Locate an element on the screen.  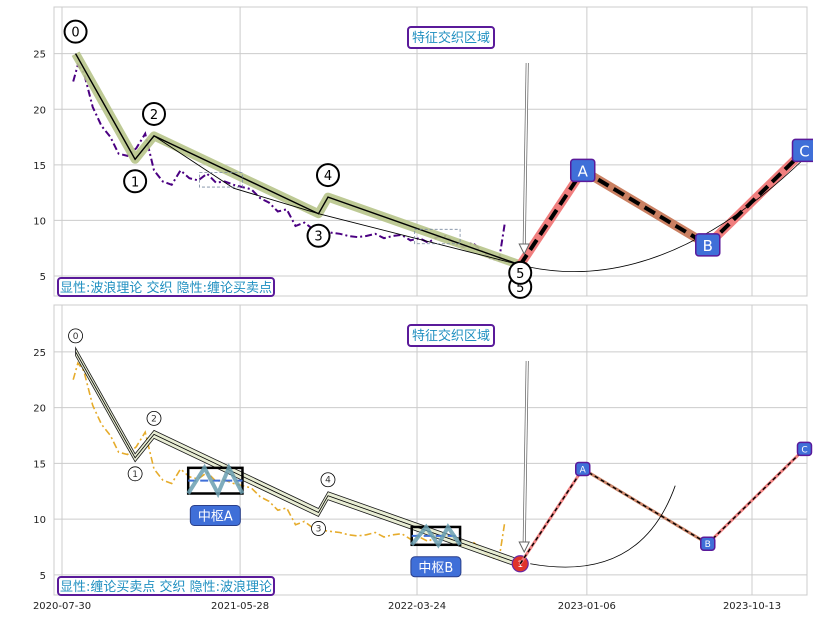
hub-label: 中枢A is located at coordinates (215, 517).